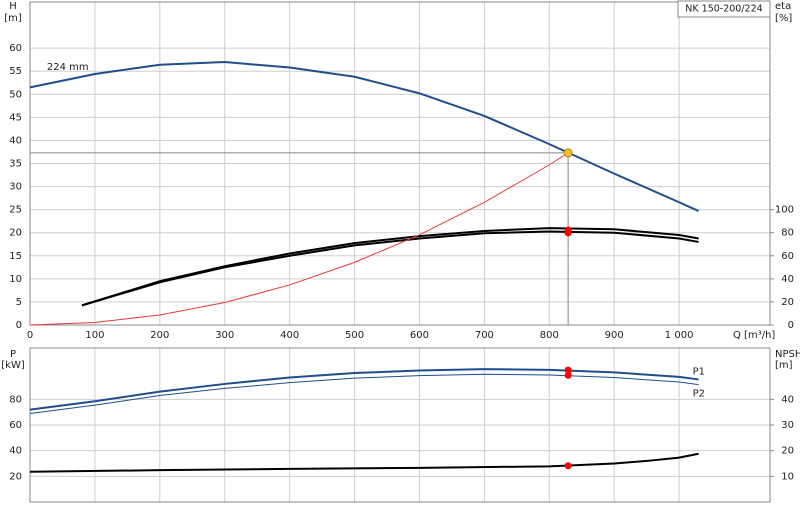 The image size is (800, 520). What do you see at coordinates (699, 394) in the screenshot?
I see `series-label: P2` at bounding box center [699, 394].